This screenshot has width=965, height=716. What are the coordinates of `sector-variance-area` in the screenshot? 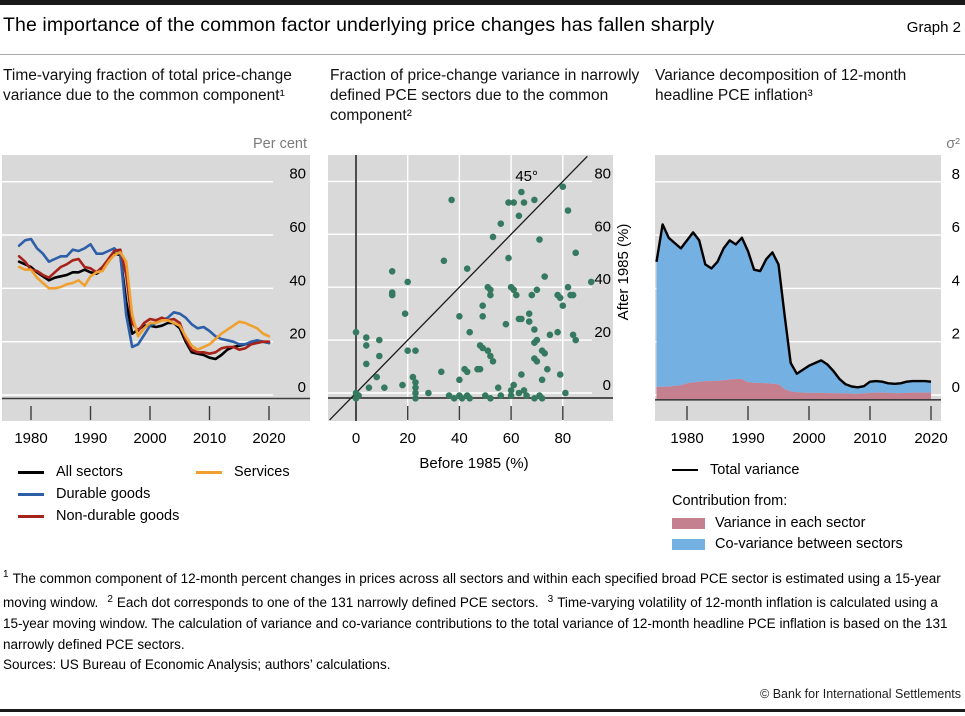 It's located at (793, 389).